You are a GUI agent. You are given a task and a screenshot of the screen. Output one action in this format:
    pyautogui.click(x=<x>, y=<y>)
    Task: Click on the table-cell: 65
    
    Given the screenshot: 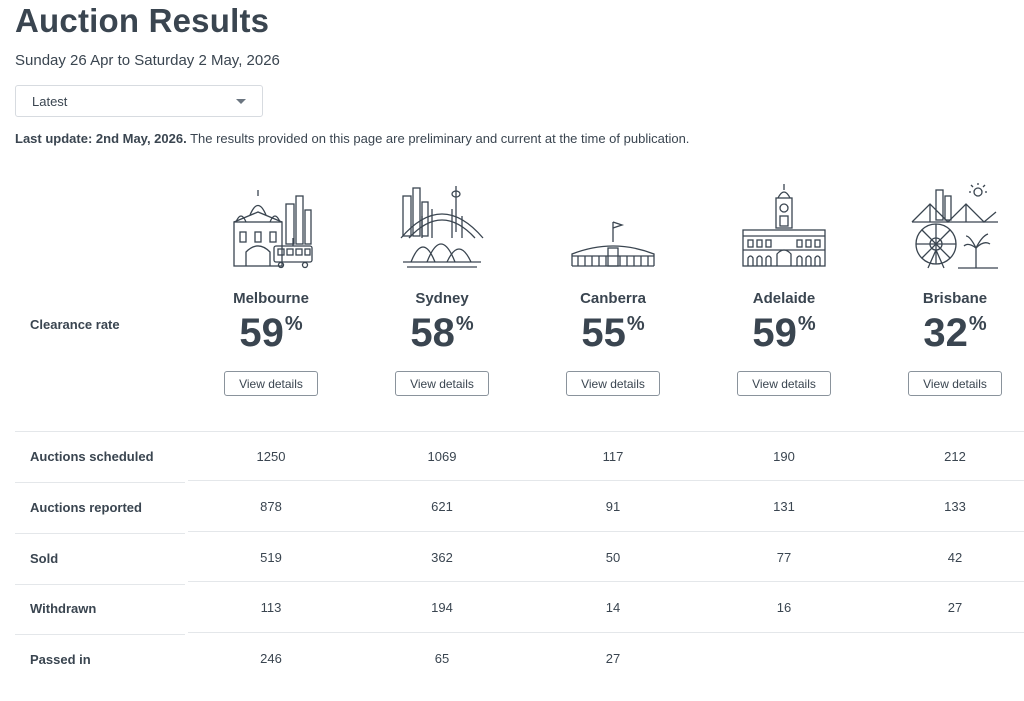 What is the action you would take?
    pyautogui.click(x=442, y=658)
    